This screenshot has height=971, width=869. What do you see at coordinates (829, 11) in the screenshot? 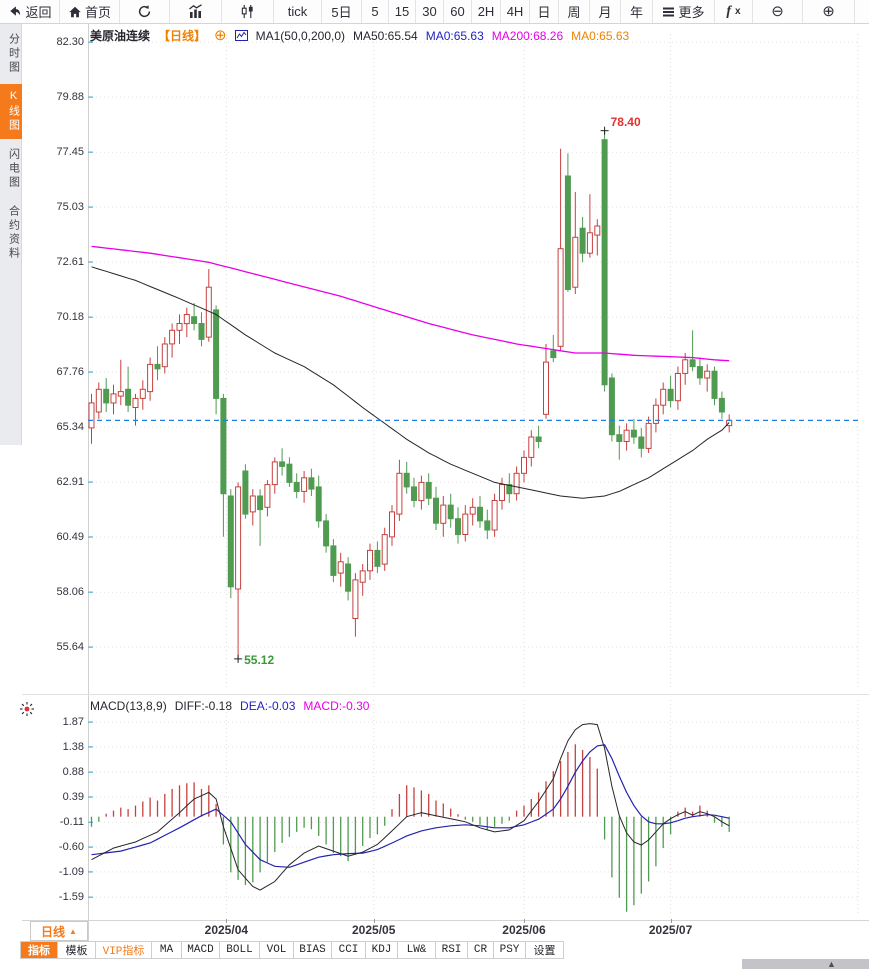
I see `toolbar-button-zoom-in: ⊕` at bounding box center [829, 11].